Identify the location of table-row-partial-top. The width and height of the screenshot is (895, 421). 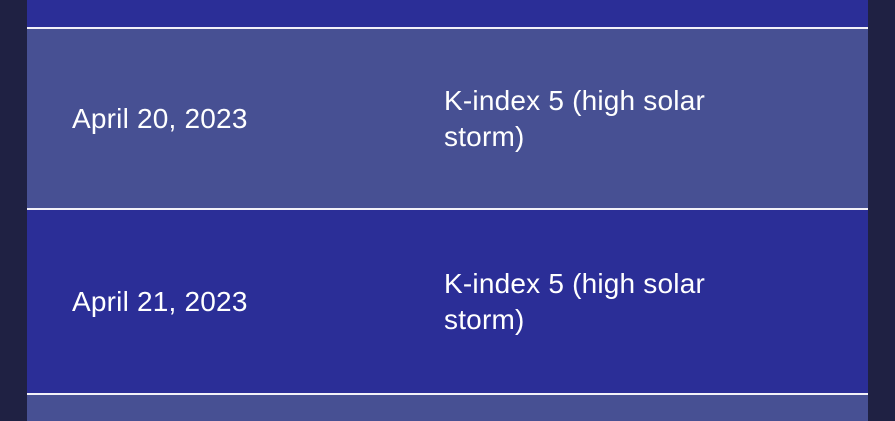
(447, 13).